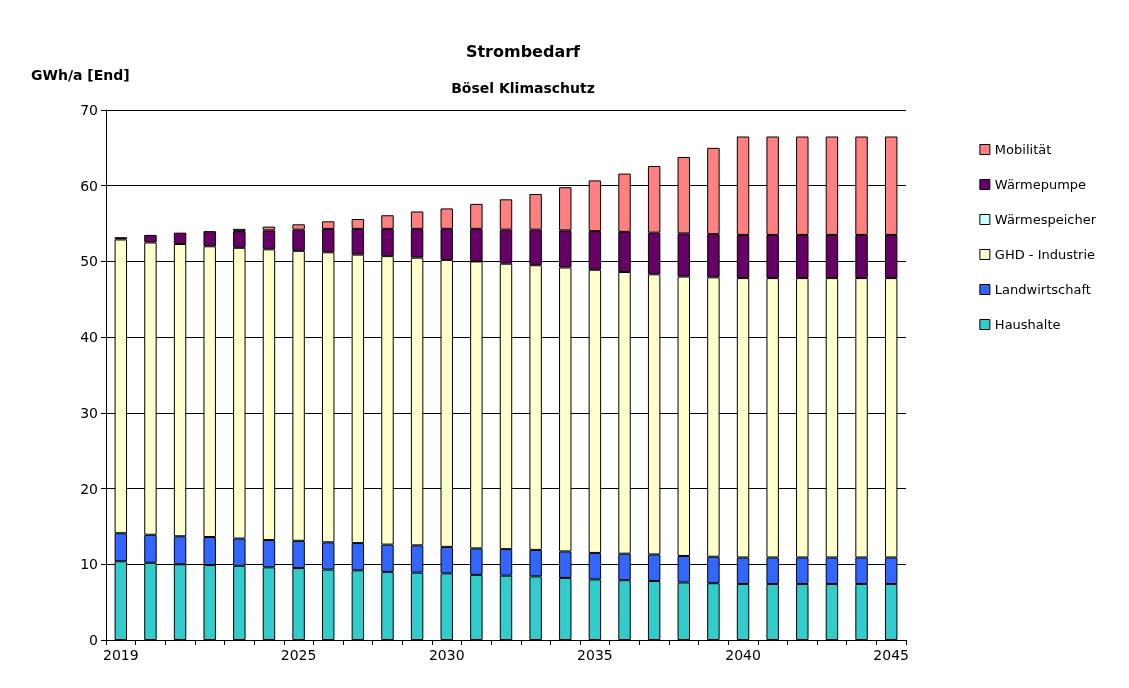 Image resolution: width=1129 pixels, height=688 pixels. Describe the element at coordinates (595, 655) in the screenshot. I see `x-tick-label: 2035` at that location.